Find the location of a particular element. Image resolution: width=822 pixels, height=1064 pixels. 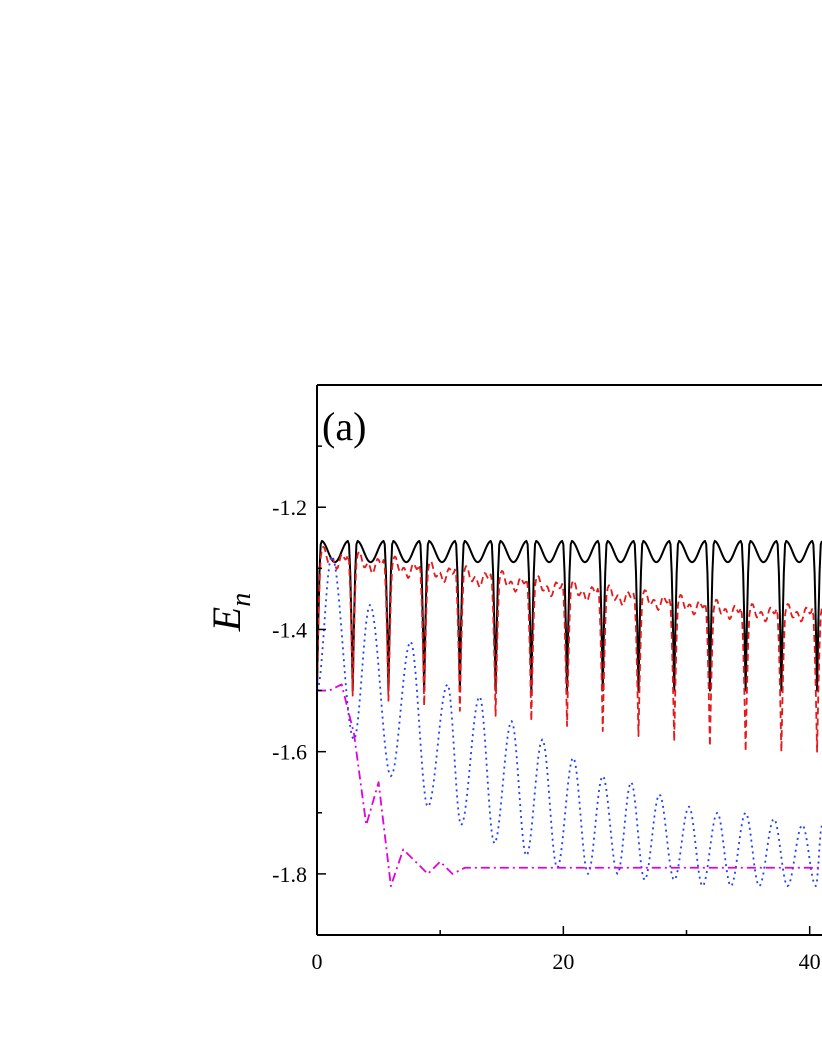

y-tick-label: -1.6 is located at coordinates (289, 752).